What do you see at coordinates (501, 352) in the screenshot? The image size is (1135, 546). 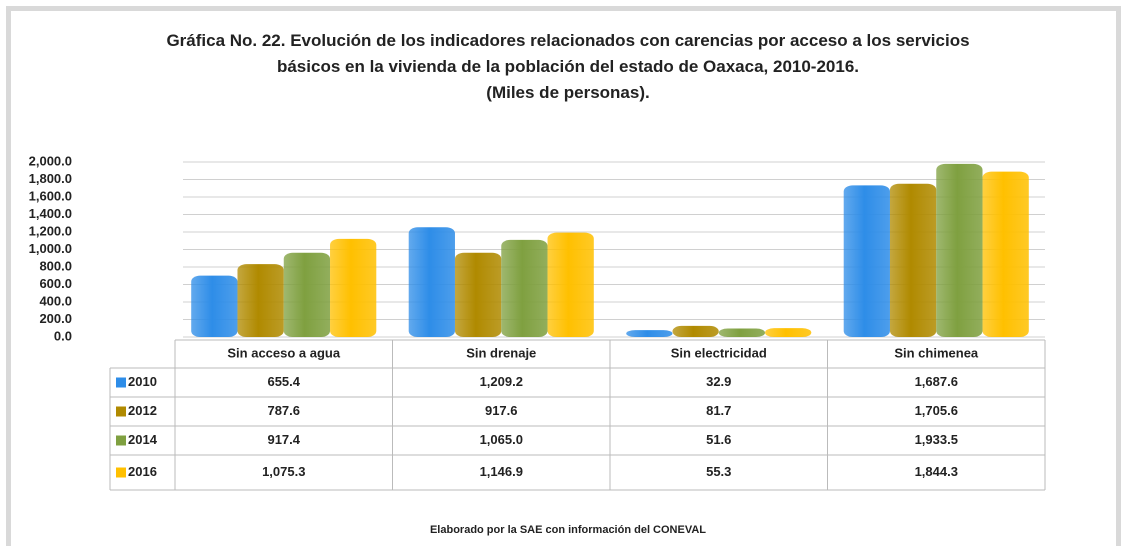 I see `x-tick-label: Sin drenaje` at bounding box center [501, 352].